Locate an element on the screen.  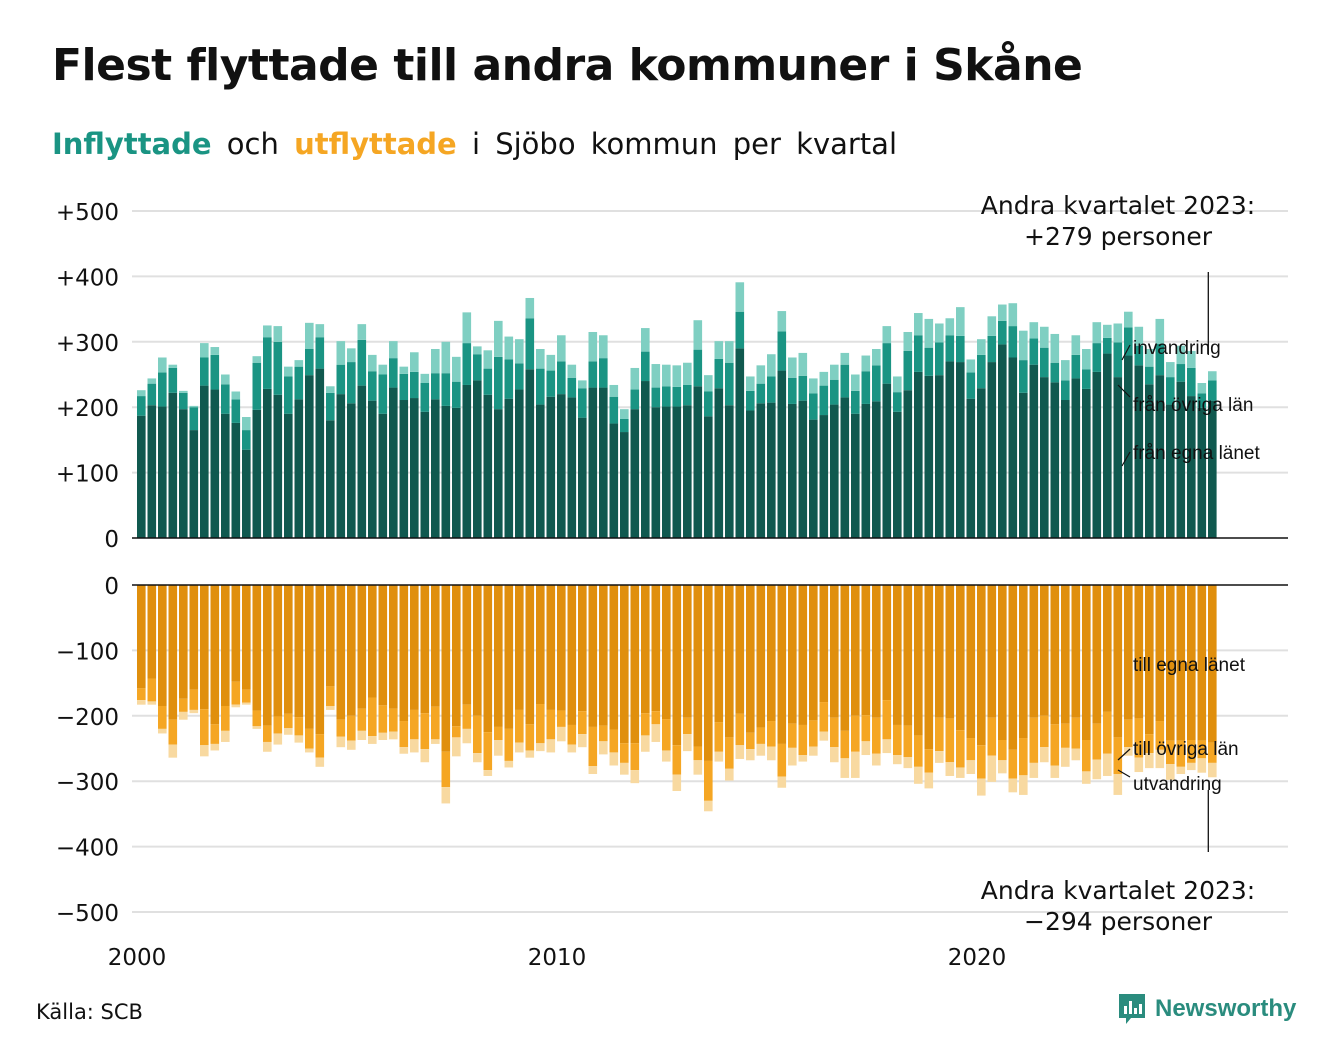
label-fran-ovriga-lan: från övriga län is located at coordinates (1193, 405).